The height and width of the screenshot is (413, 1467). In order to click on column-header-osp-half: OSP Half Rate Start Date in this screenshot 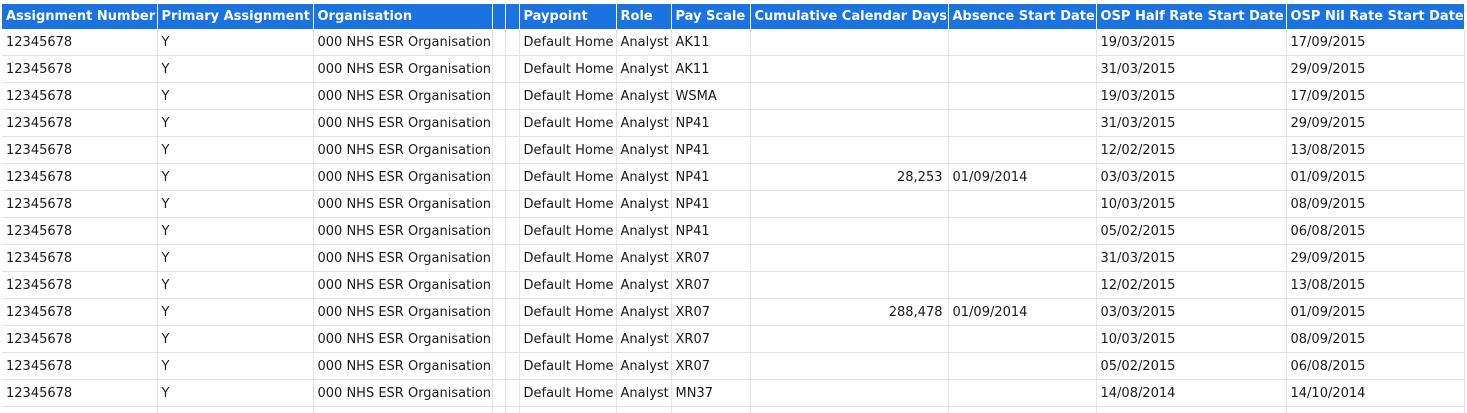, I will do `click(1191, 16)`.